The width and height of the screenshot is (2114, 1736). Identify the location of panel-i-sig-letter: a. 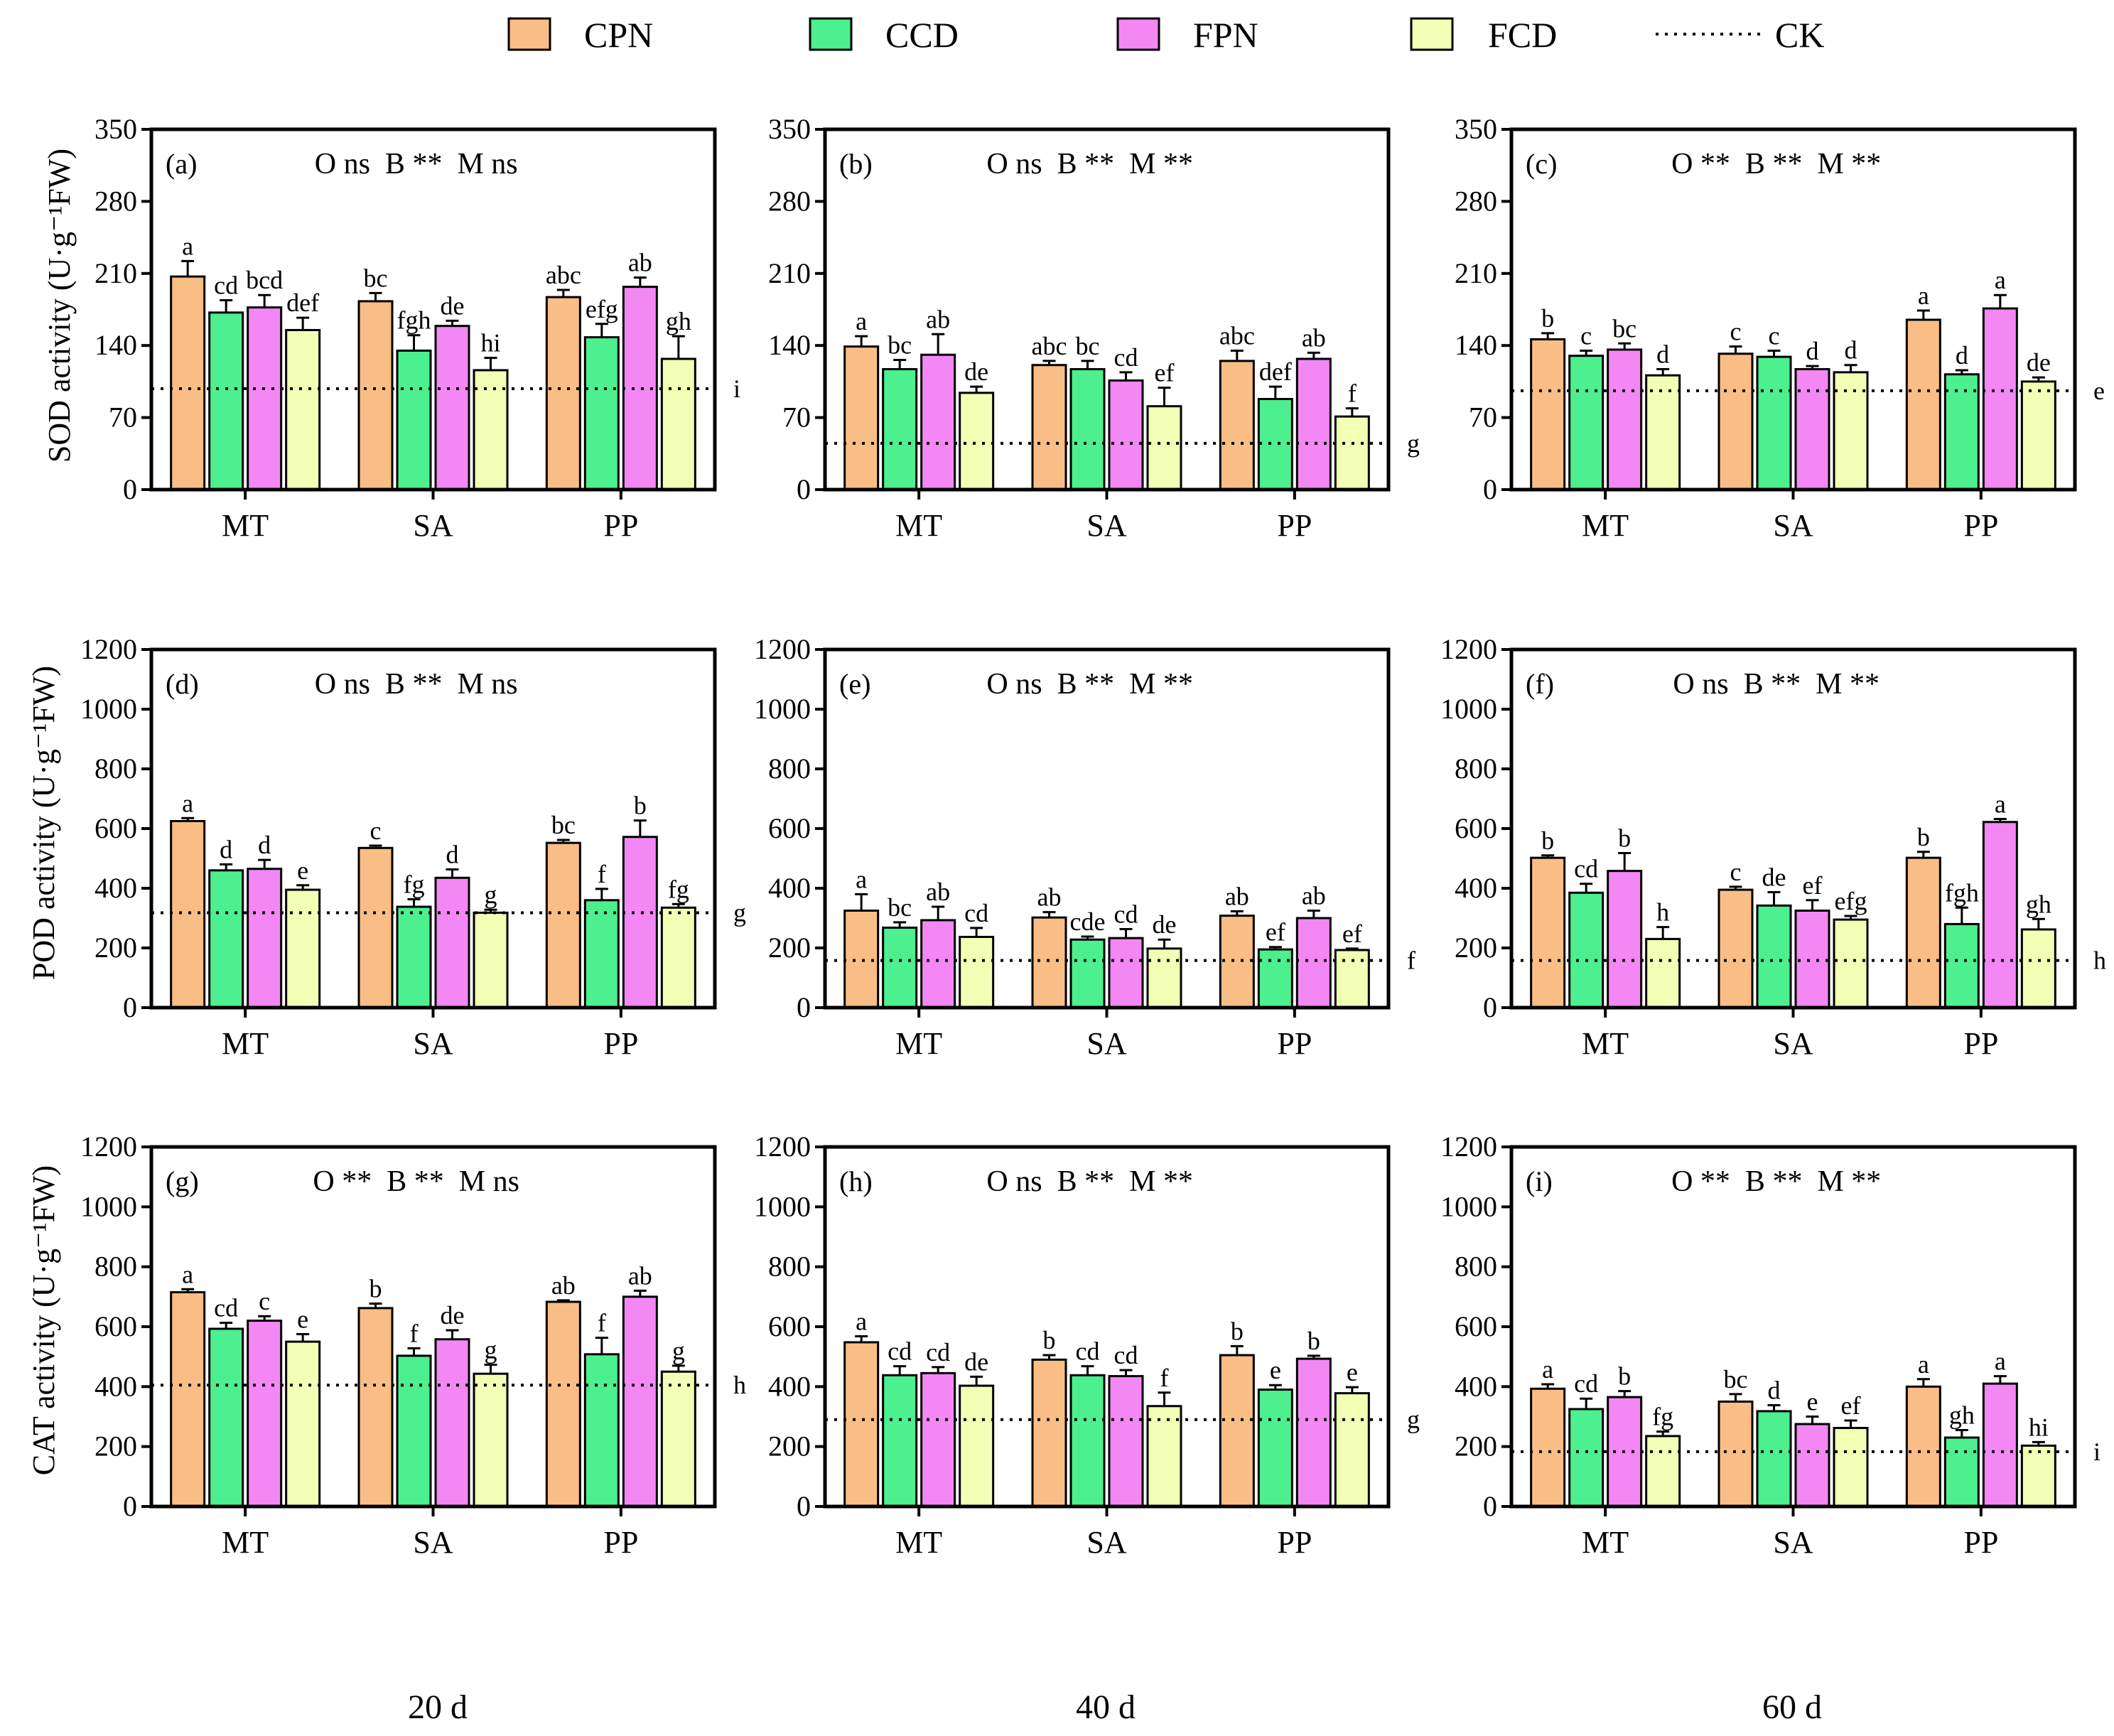
(1923, 1364).